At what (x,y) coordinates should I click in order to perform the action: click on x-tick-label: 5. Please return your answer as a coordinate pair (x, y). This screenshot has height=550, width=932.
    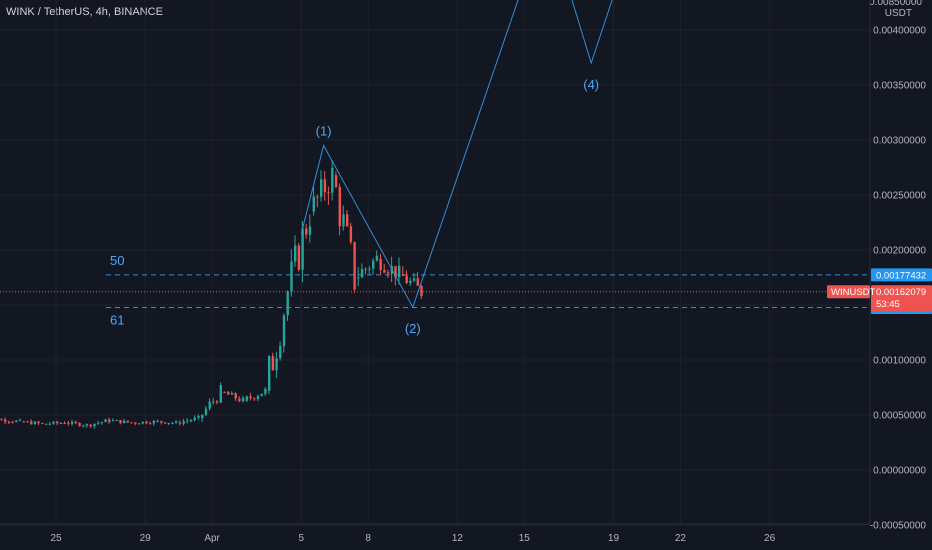
    Looking at the image, I should click on (302, 538).